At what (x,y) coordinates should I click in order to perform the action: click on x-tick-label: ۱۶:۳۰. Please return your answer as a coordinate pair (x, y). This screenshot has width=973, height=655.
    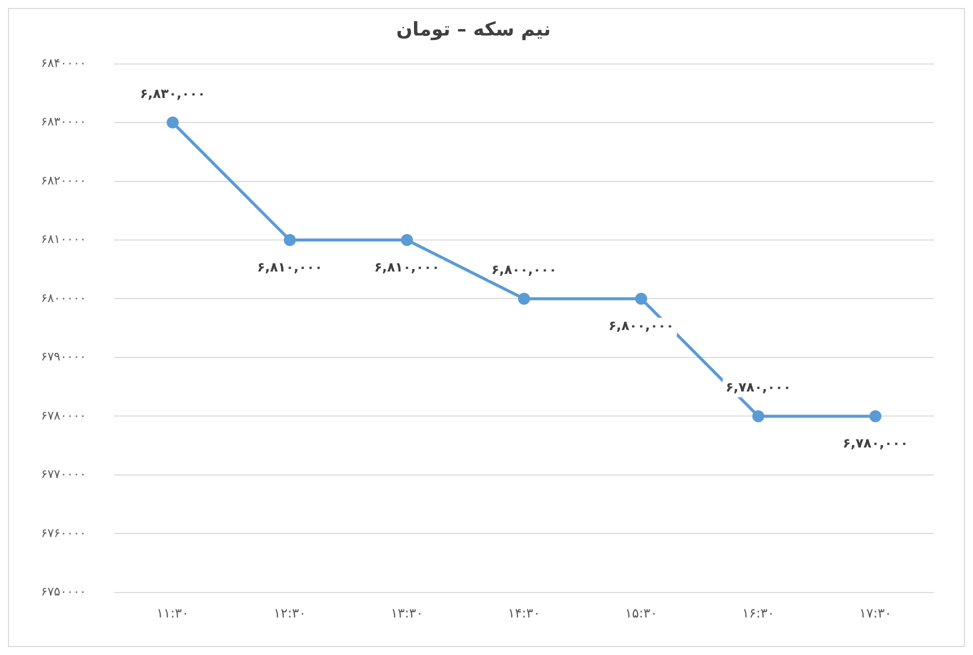
    Looking at the image, I should click on (758, 614).